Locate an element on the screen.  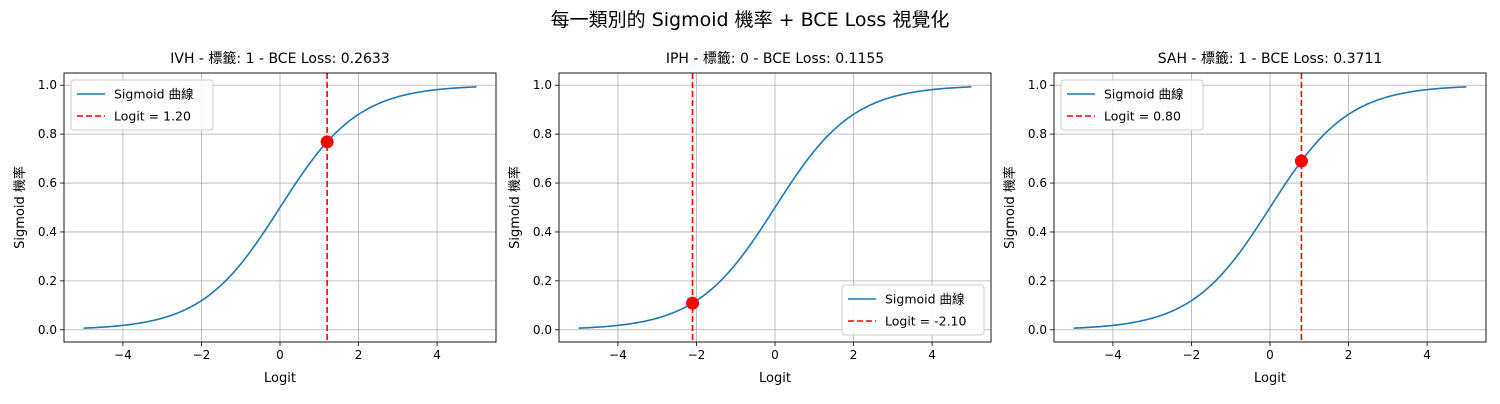
figure-suptitle: 每一類別的 Sigmoid 機率 + BCE Loss 視覺化 is located at coordinates (750, 20).